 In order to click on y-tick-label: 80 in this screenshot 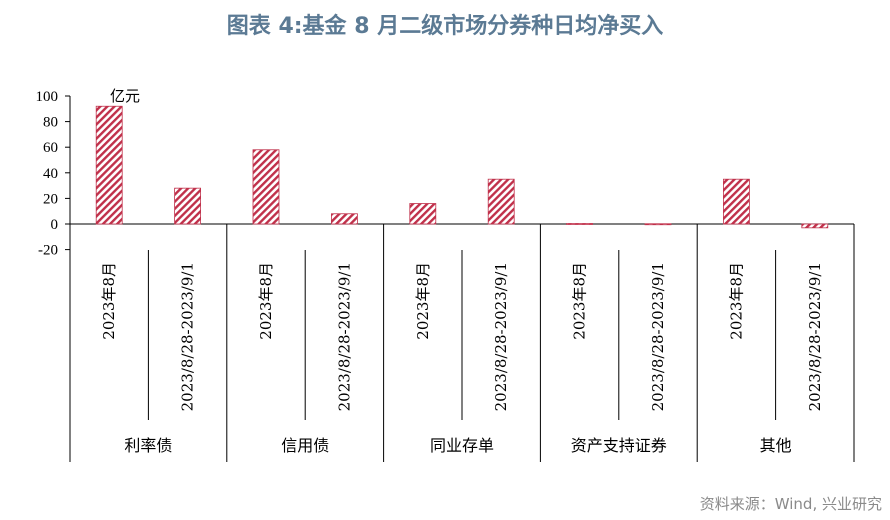, I will do `click(50, 123)`.